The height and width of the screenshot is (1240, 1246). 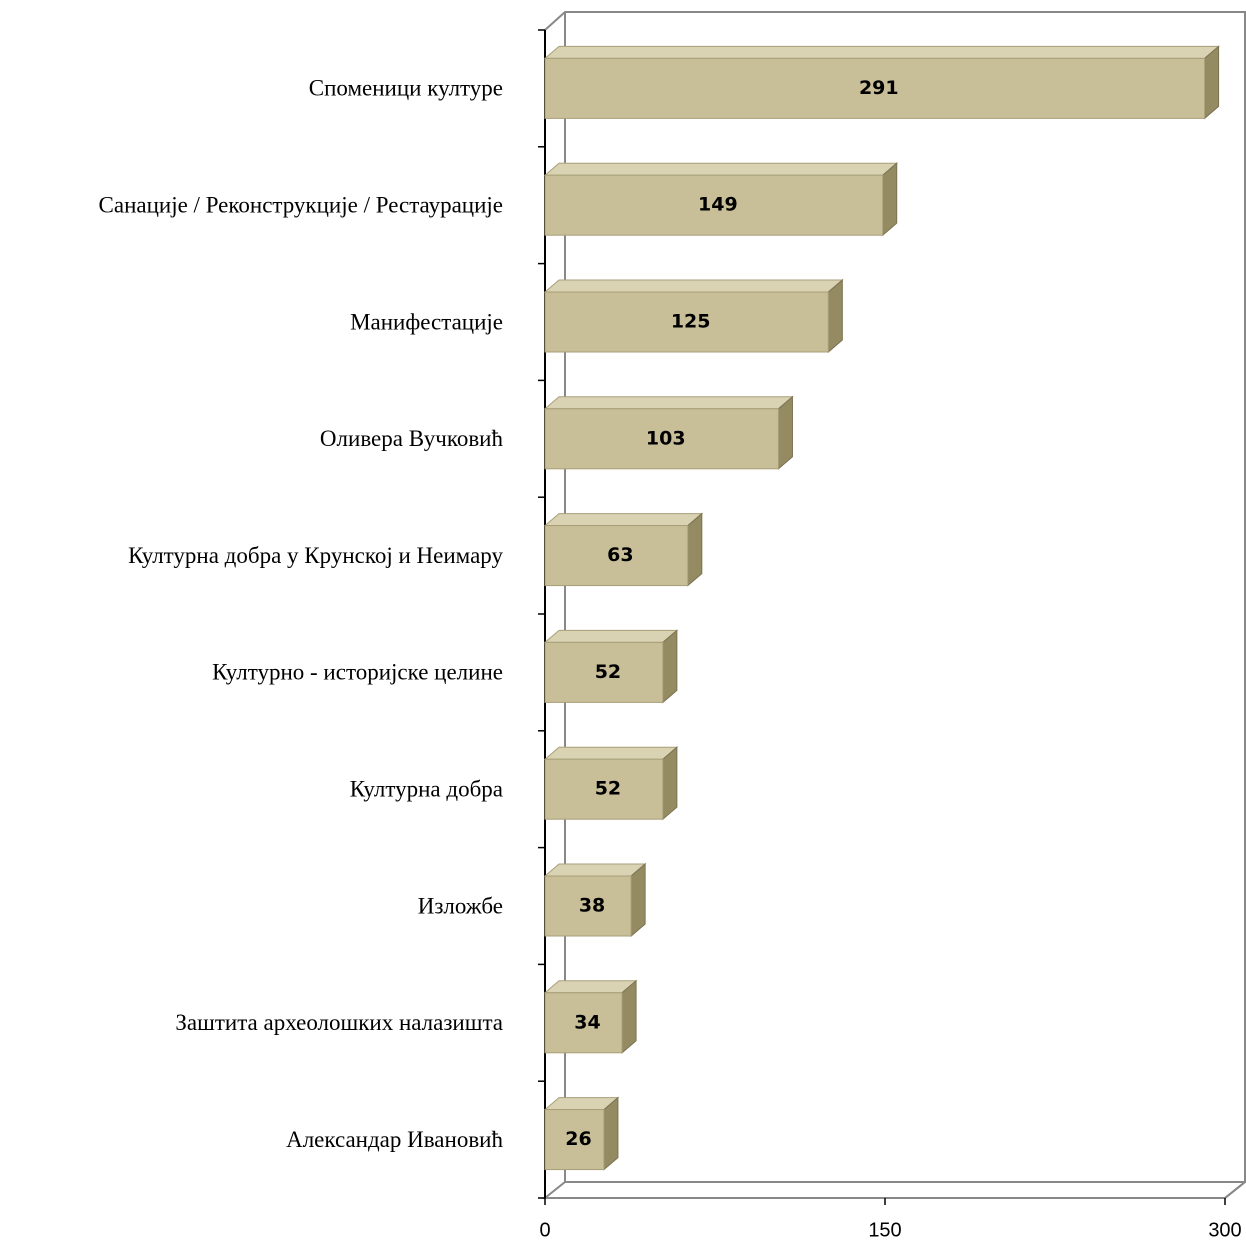 What do you see at coordinates (691, 322) in the screenshot?
I see `value-label: 125` at bounding box center [691, 322].